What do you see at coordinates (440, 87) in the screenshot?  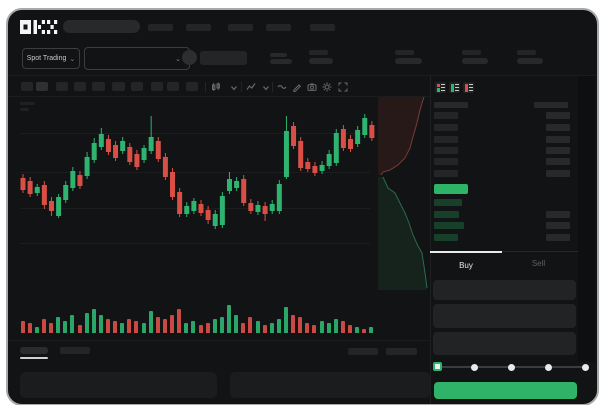 I see `book-both-icon` at bounding box center [440, 87].